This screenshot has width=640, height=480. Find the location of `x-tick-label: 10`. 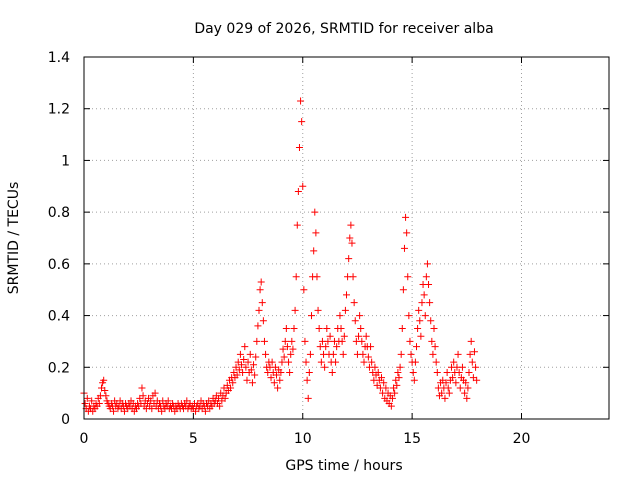

x-tick-label: 10 is located at coordinates (303, 439).